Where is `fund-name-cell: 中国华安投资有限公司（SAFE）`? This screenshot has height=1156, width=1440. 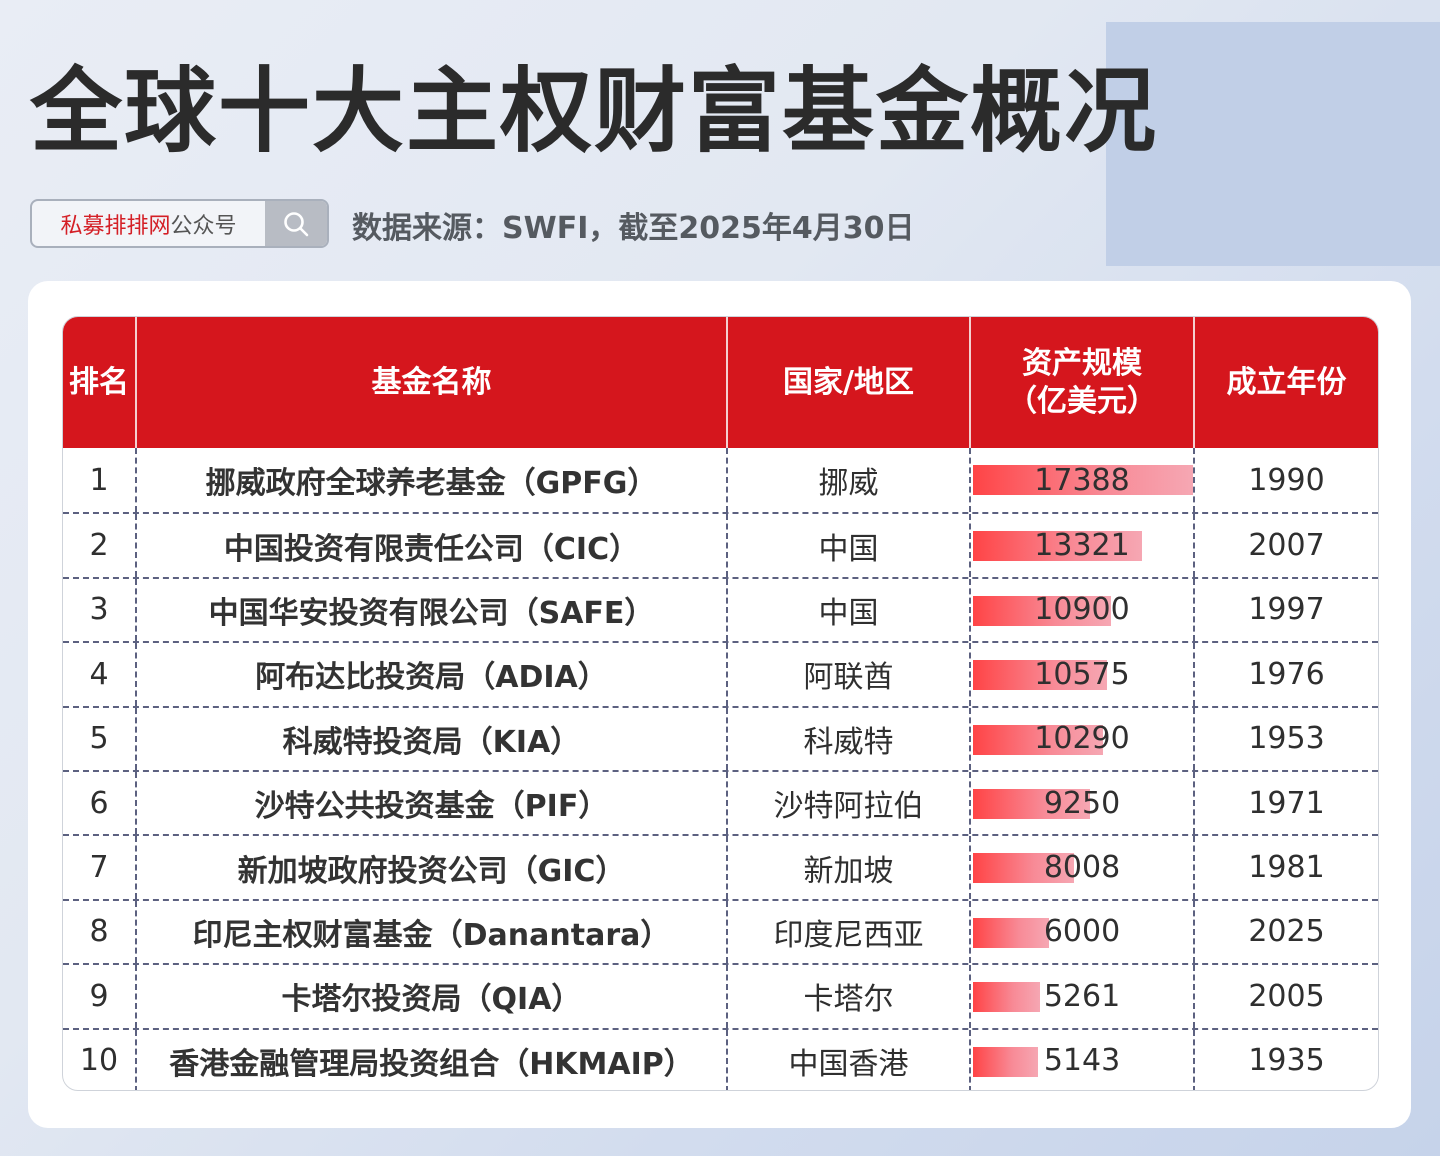 fund-name-cell: 中国华安投资有限公司（SAFE） is located at coordinates (432, 610).